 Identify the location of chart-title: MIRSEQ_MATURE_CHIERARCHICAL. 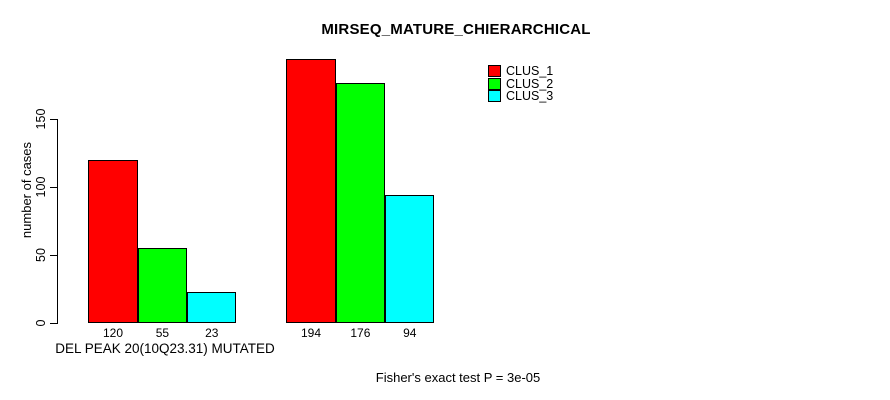
(456, 29).